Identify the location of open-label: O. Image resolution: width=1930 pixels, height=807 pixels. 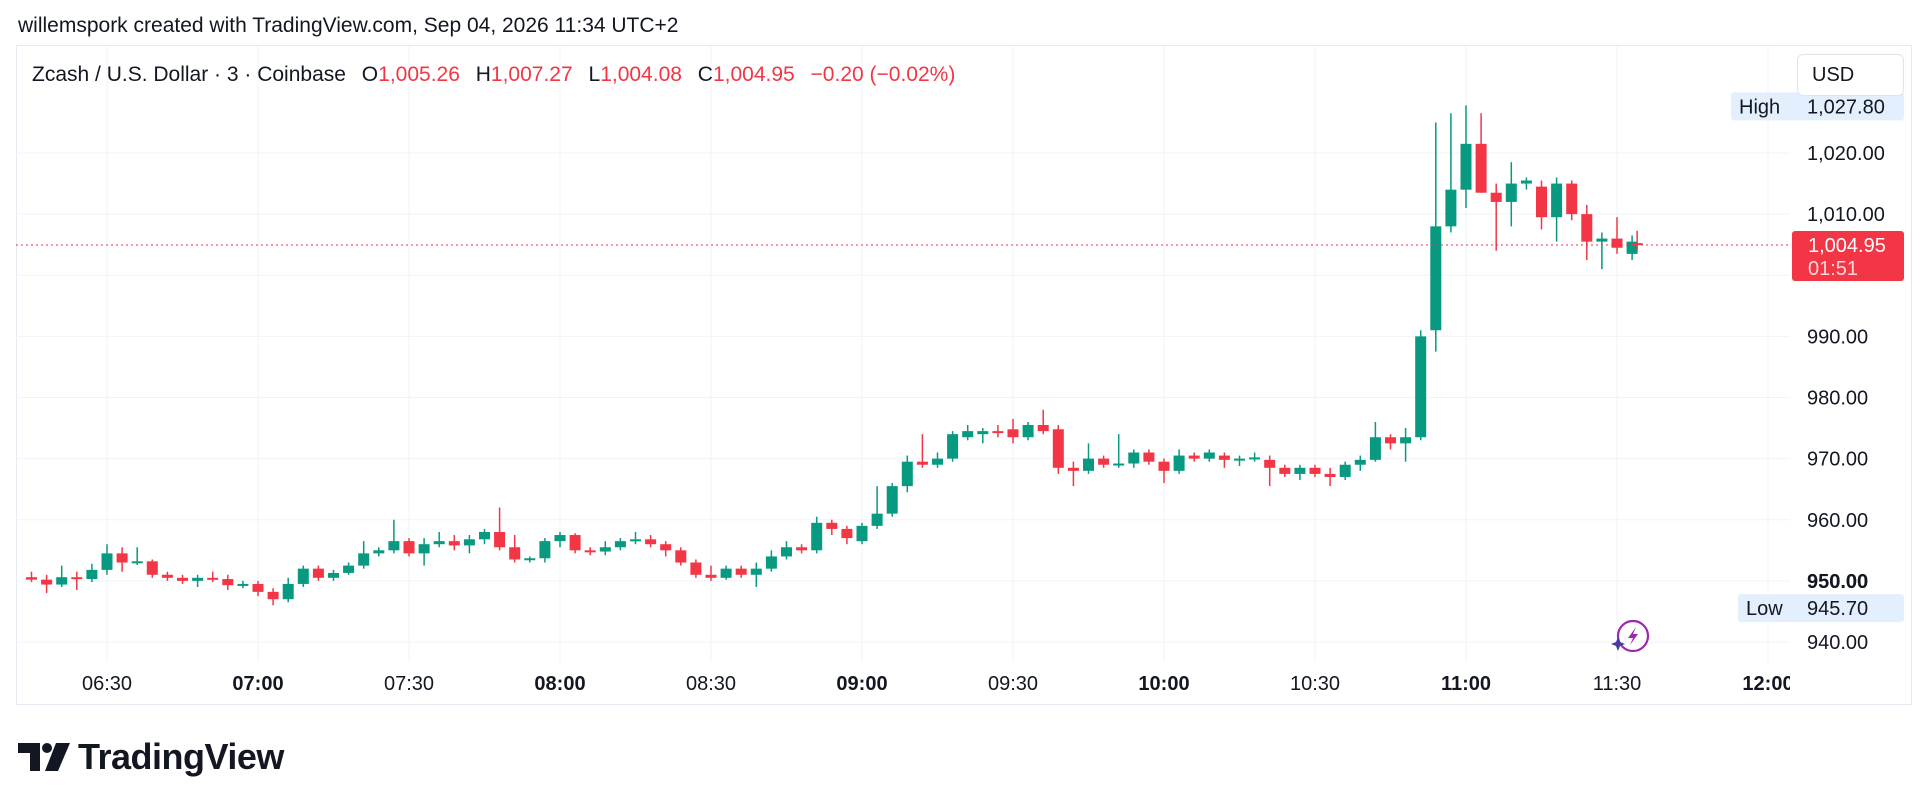
(370, 74).